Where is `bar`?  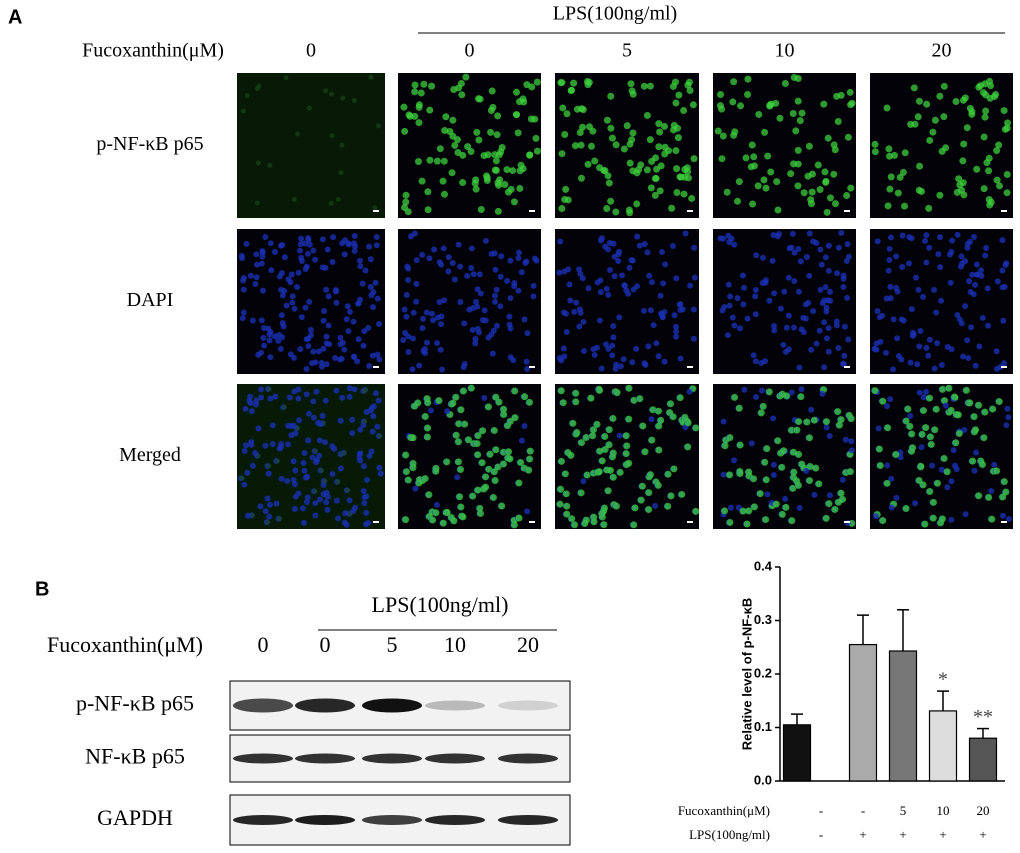
bar is located at coordinates (903, 716).